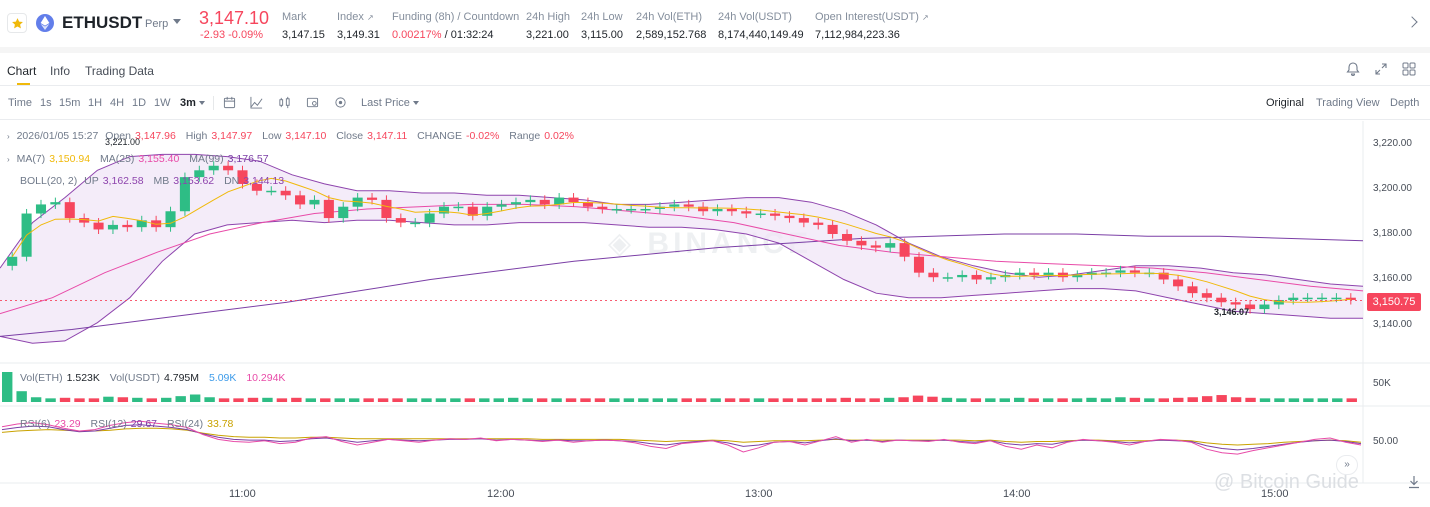  What do you see at coordinates (23, 84) in the screenshot?
I see `active-tab-indicator` at bounding box center [23, 84].